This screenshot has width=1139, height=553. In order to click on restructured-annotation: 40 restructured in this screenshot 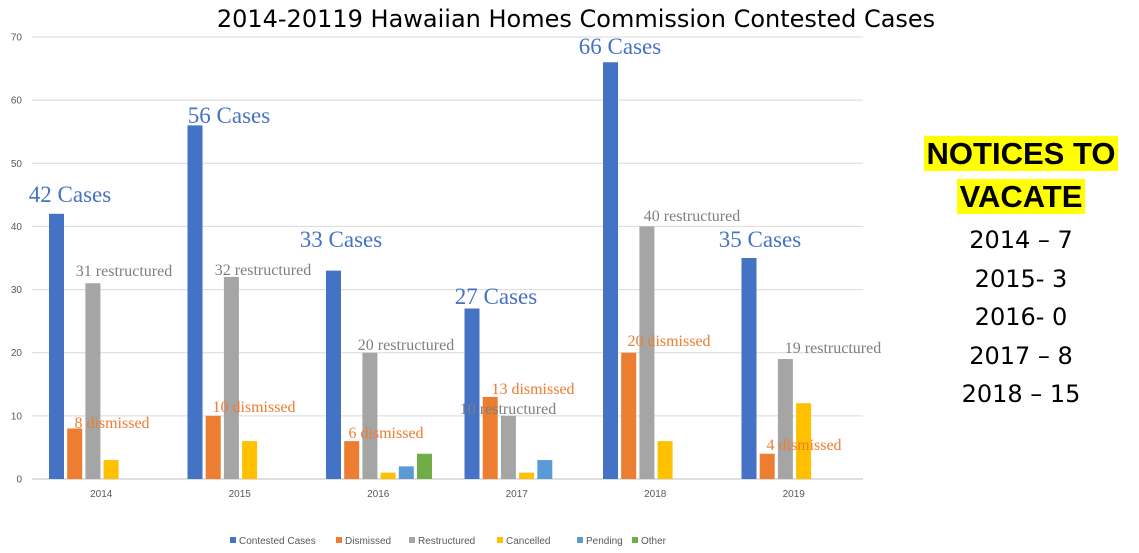, I will do `click(692, 216)`.